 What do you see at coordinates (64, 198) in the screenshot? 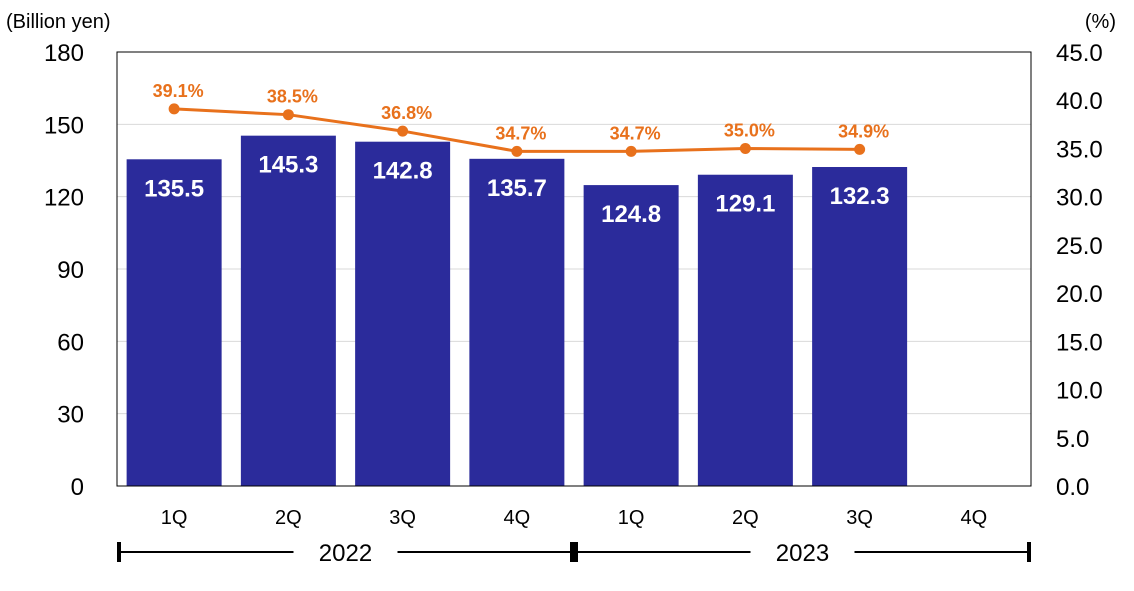
I see `left-axis-tick-label: 120` at bounding box center [64, 198].